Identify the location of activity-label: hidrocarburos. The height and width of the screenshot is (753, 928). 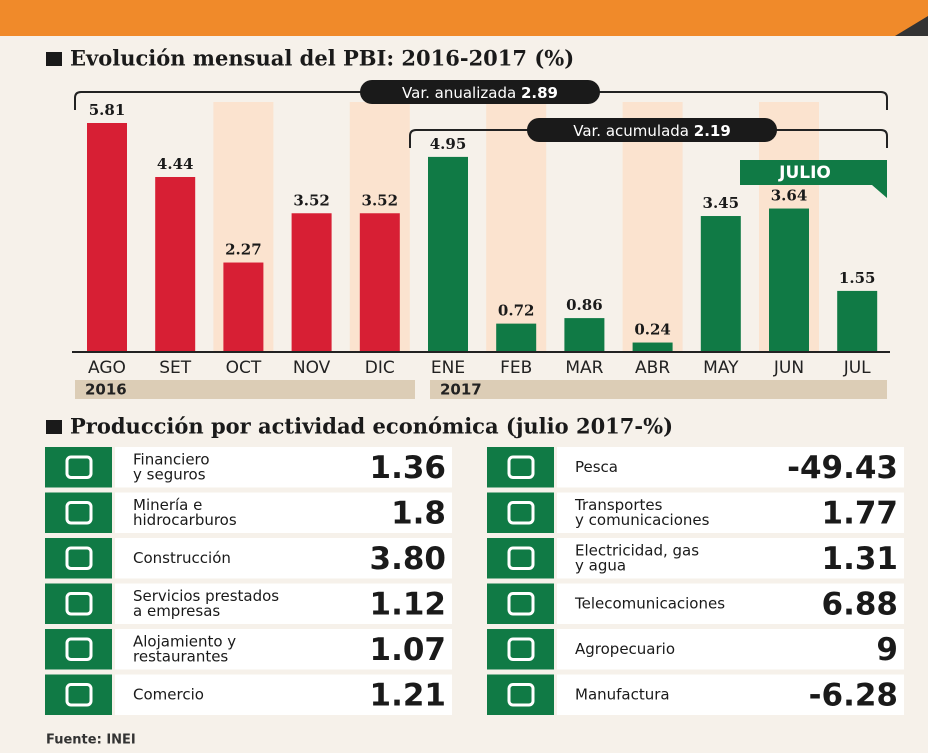
(185, 520).